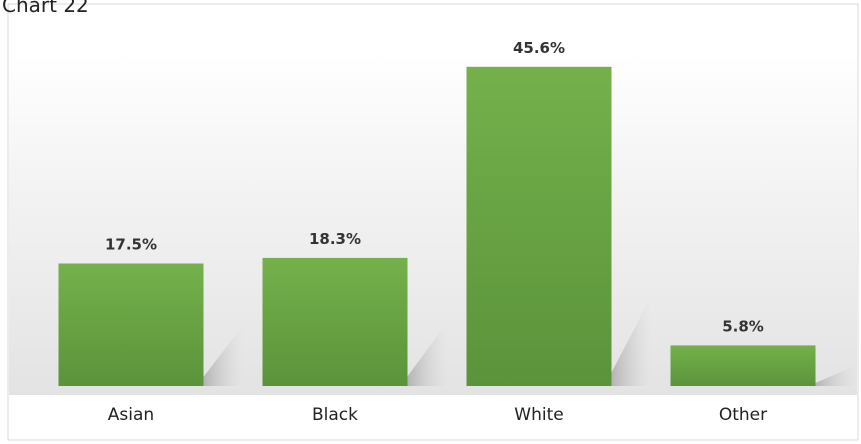 The width and height of the screenshot is (861, 444). Describe the element at coordinates (131, 245) in the screenshot. I see `data-label-asian: 17.5%` at that location.